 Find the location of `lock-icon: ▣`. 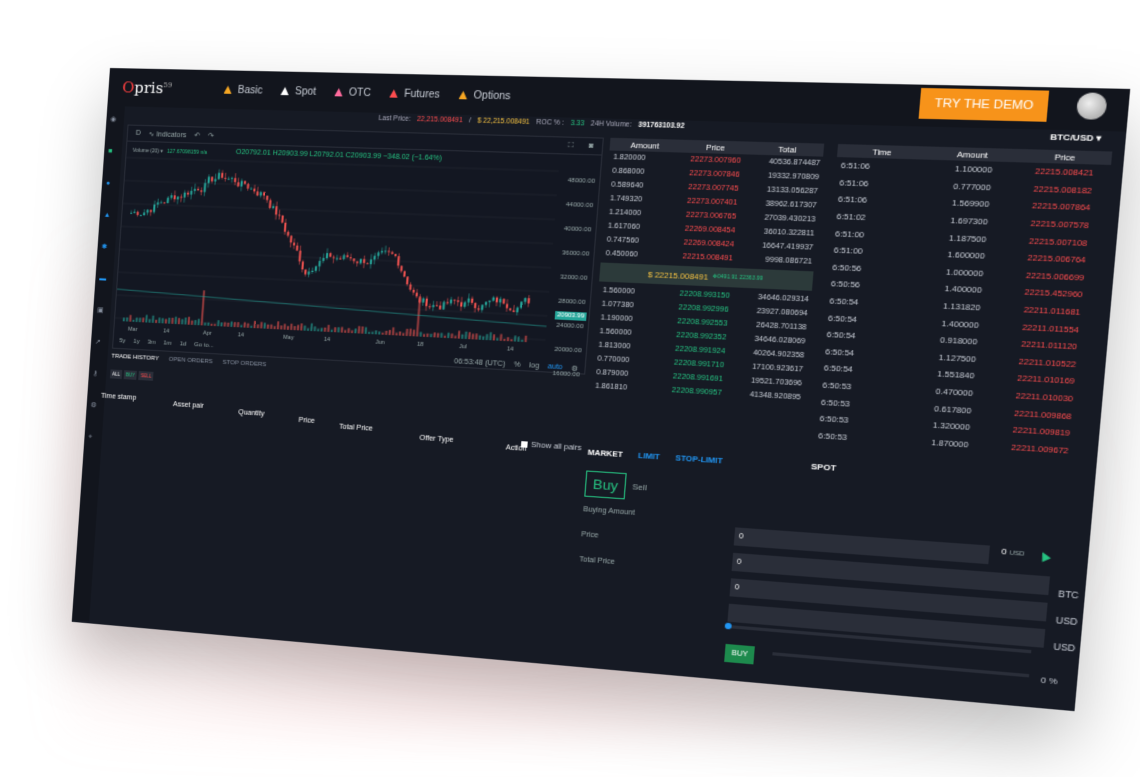

lock-icon: ▣ is located at coordinates (101, 311).